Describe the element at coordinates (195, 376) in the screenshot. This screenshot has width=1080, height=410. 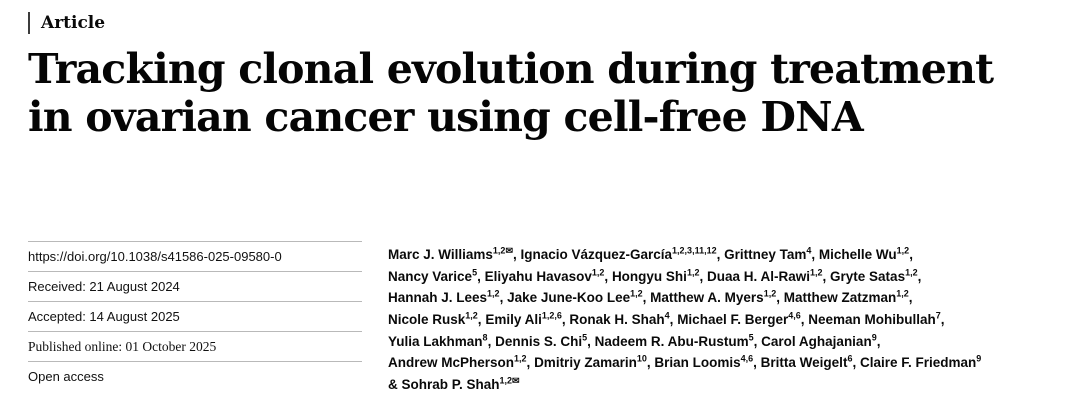
I see `open-access-label: Open access` at that location.